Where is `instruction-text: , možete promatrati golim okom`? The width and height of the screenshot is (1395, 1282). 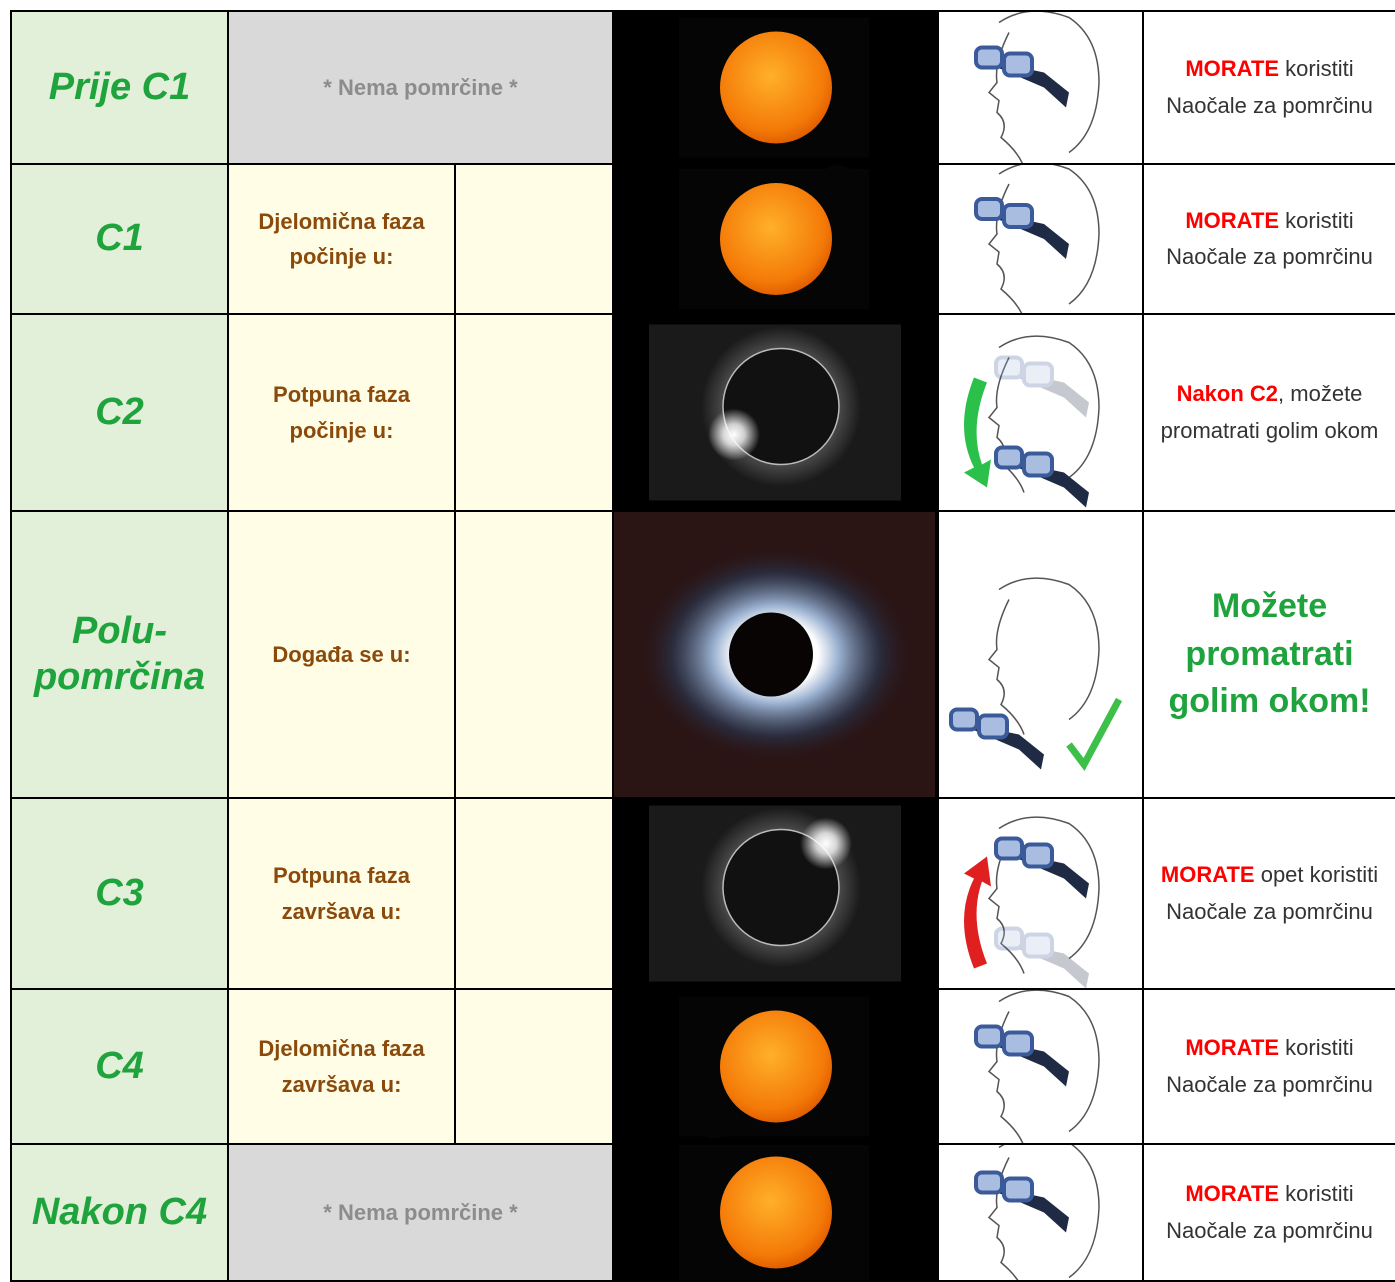
instruction-text: , možete promatrati golim okom is located at coordinates (1269, 412).